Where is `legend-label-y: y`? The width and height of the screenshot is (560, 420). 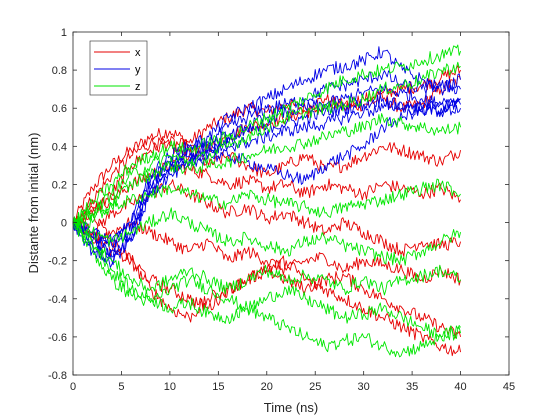
legend-label-y: y is located at coordinates (138, 70).